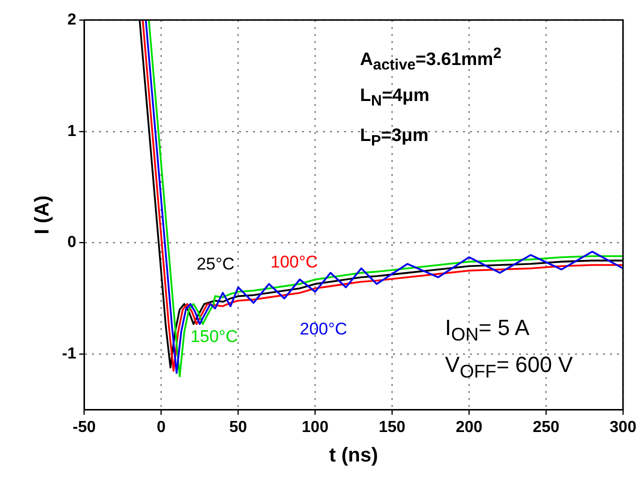  What do you see at coordinates (431, 59) in the screenshot?
I see `annotation: A$_{active}$=3.61mm$^{2}$` at bounding box center [431, 59].